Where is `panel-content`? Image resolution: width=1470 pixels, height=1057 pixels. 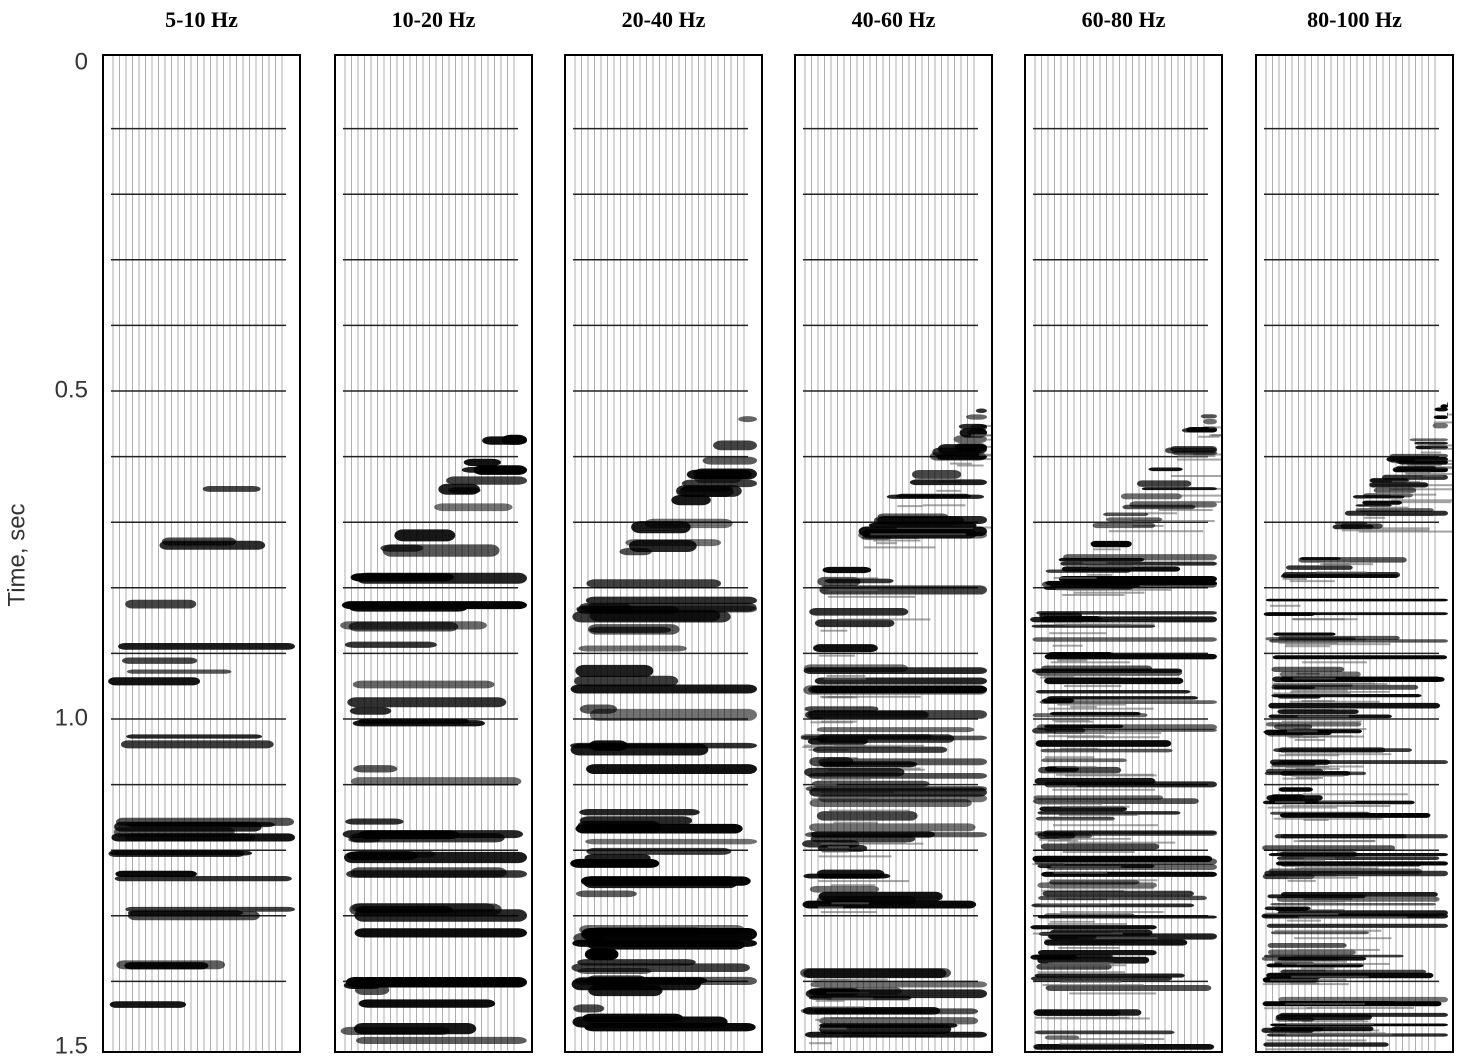 panel-content is located at coordinates (433, 553).